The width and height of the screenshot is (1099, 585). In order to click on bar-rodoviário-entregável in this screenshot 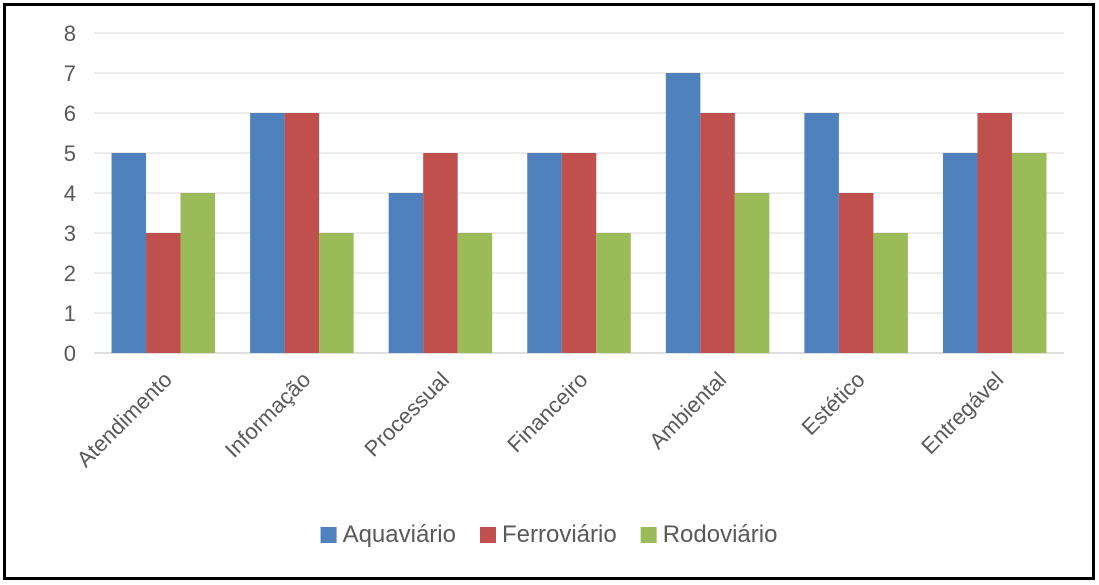, I will do `click(1029, 253)`.